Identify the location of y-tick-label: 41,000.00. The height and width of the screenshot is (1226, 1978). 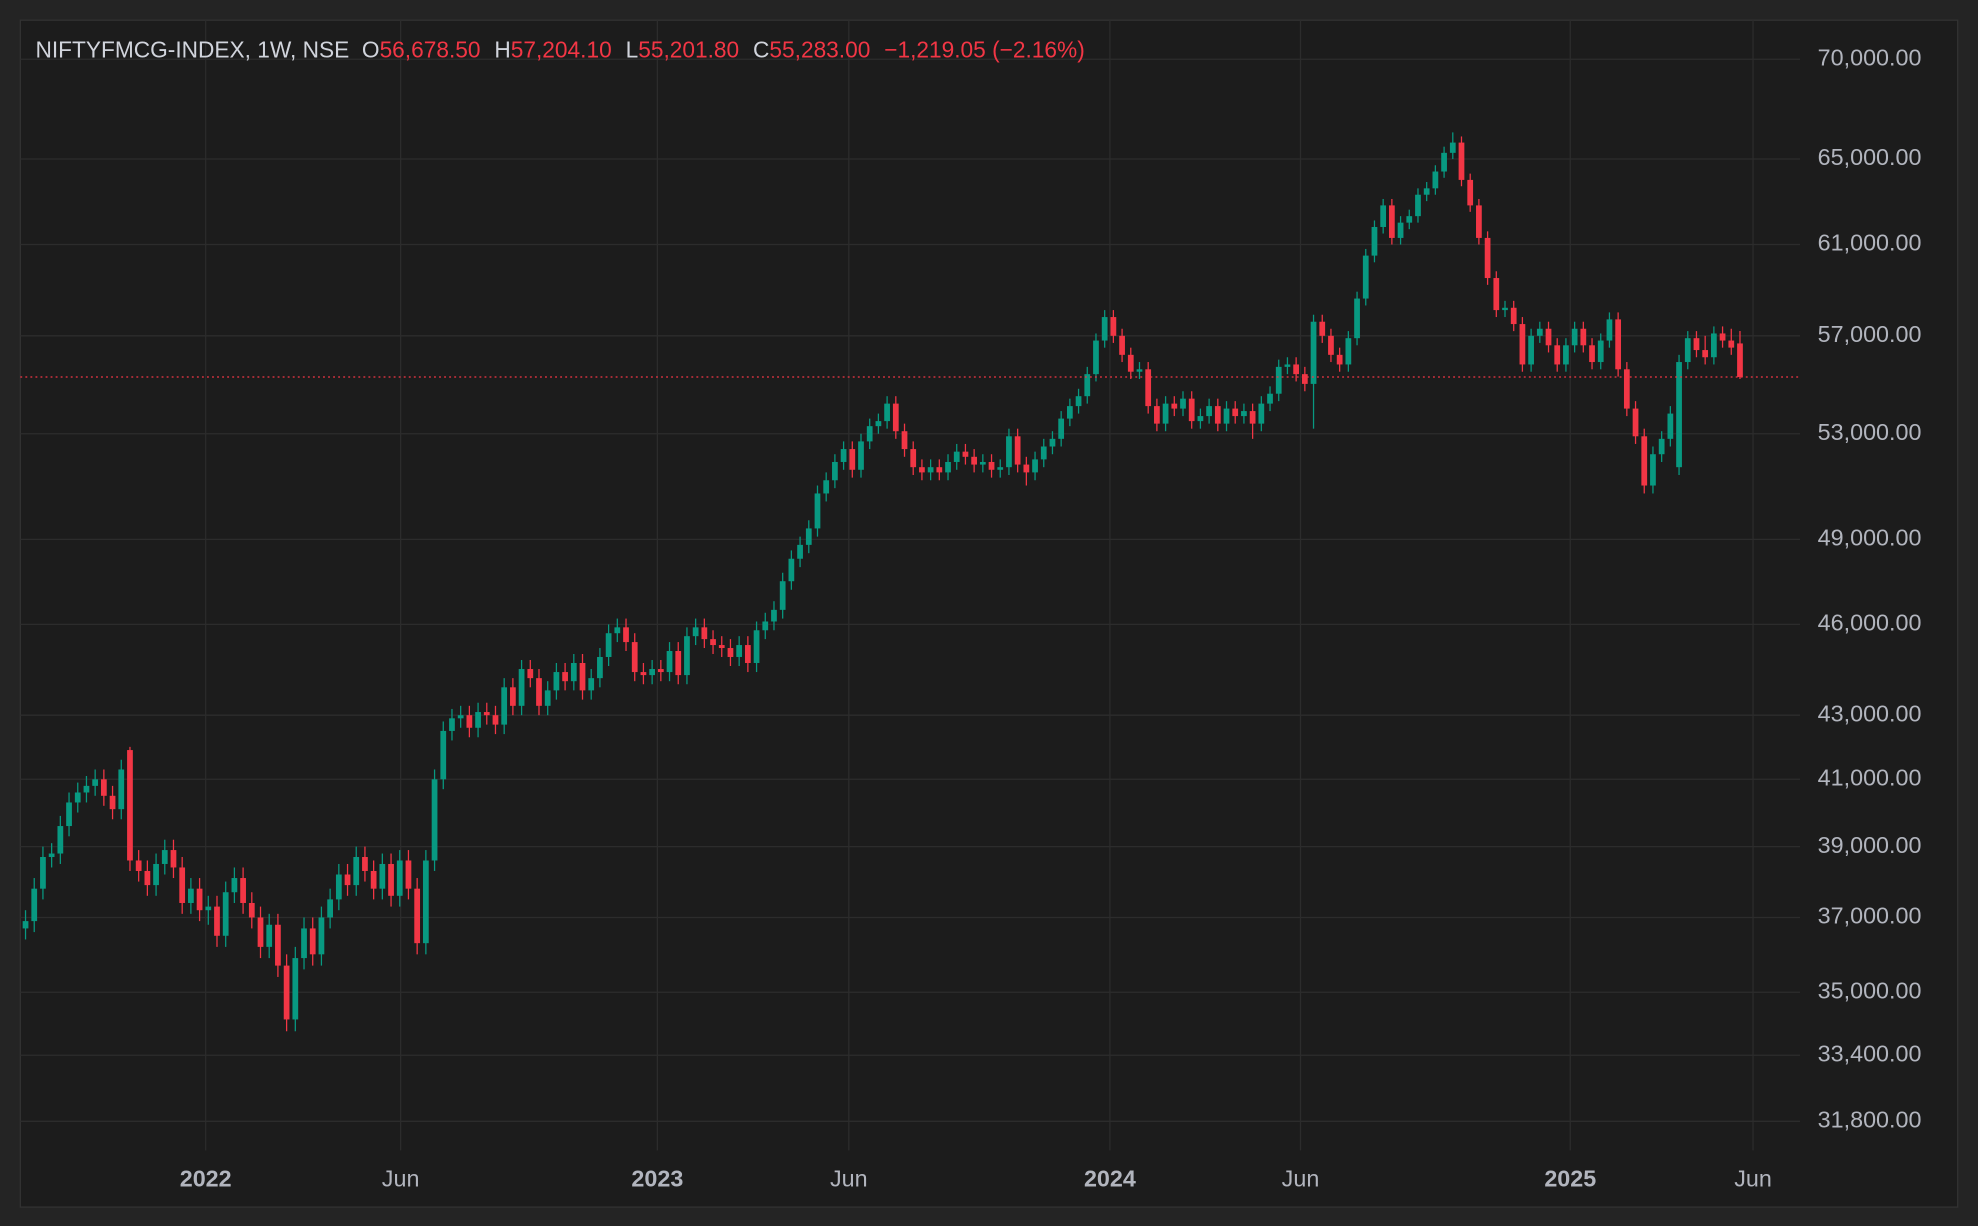
(1870, 777).